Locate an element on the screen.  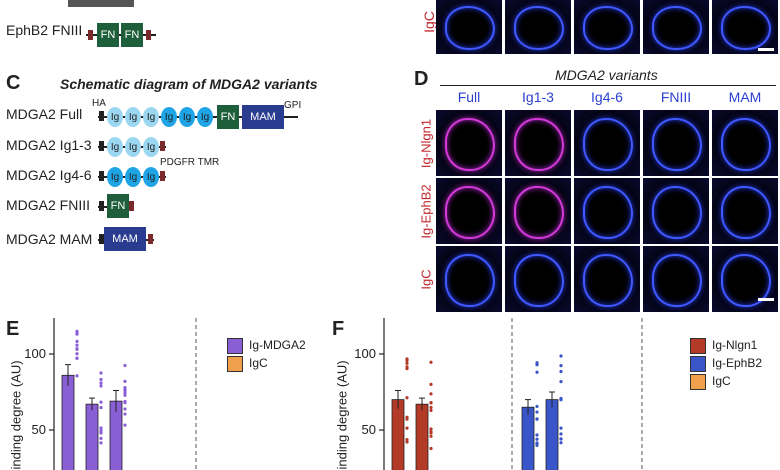
legend-item-igc: IgC is located at coordinates (726, 382).